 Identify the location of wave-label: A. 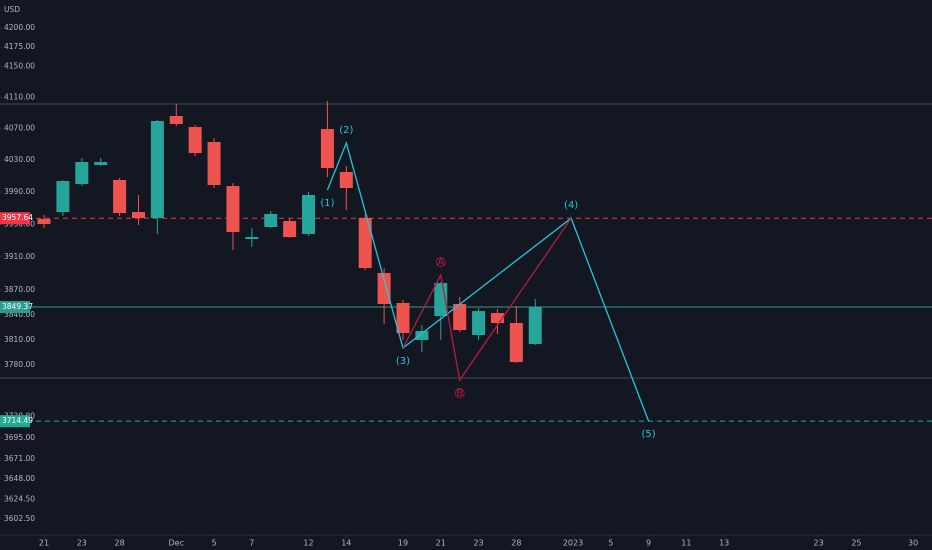
(440, 262).